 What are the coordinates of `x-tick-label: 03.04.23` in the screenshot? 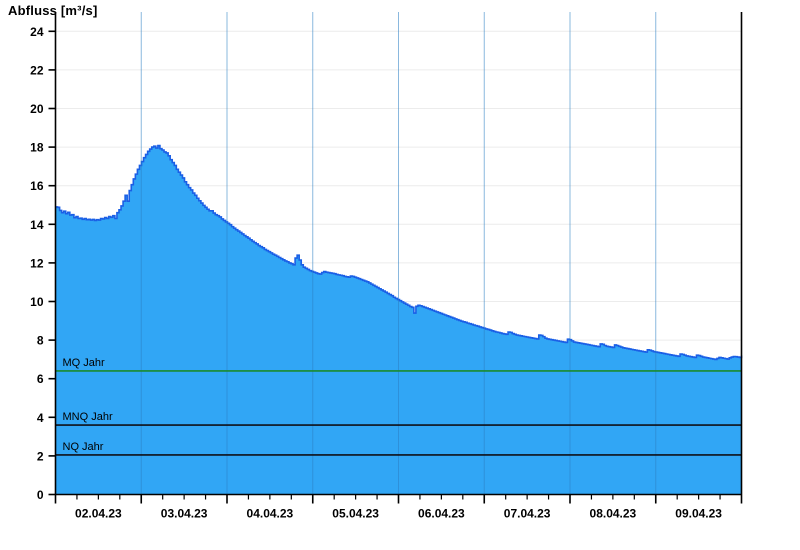 It's located at (184, 514).